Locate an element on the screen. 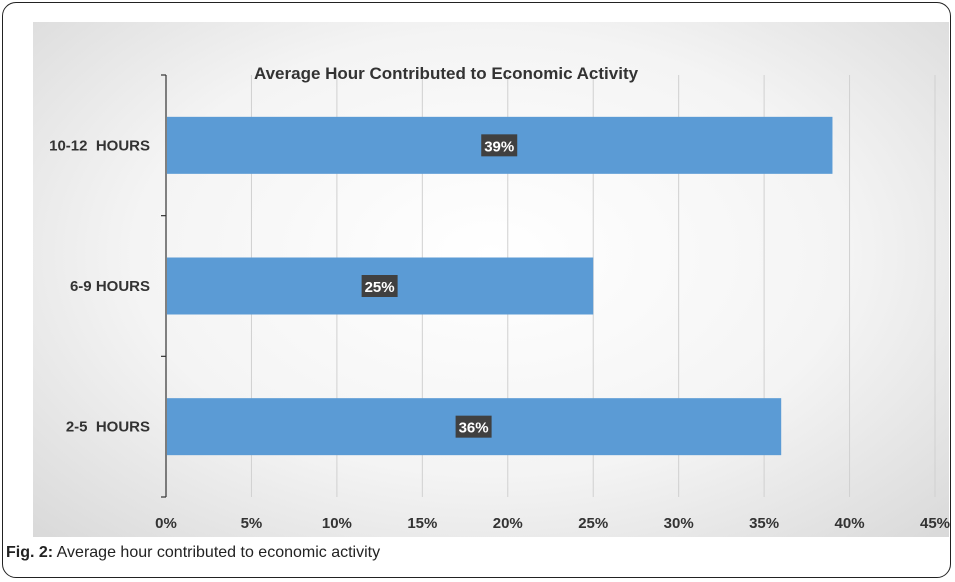 Image resolution: width=955 pixels, height=582 pixels. x-tick-label: 35% is located at coordinates (764, 523).